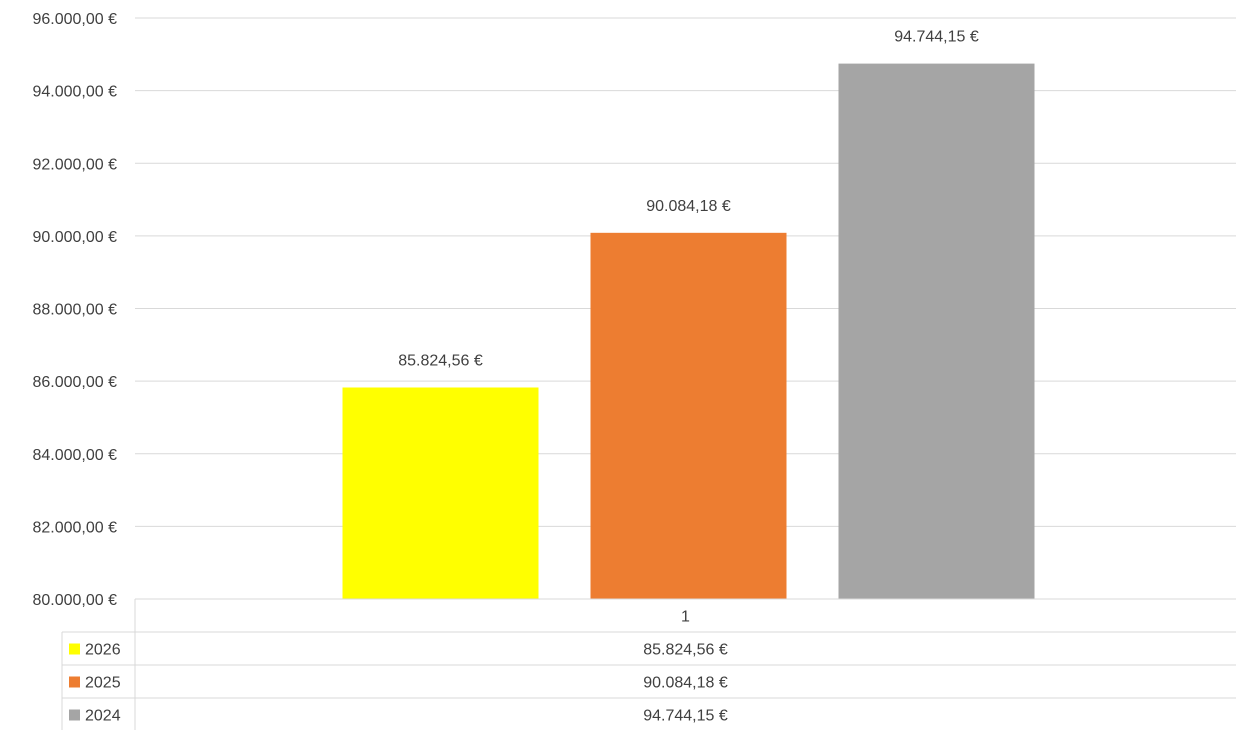 Image resolution: width=1236 pixels, height=735 pixels. What do you see at coordinates (74, 455) in the screenshot?
I see `y-tick-label: 84.000,00 €` at bounding box center [74, 455].